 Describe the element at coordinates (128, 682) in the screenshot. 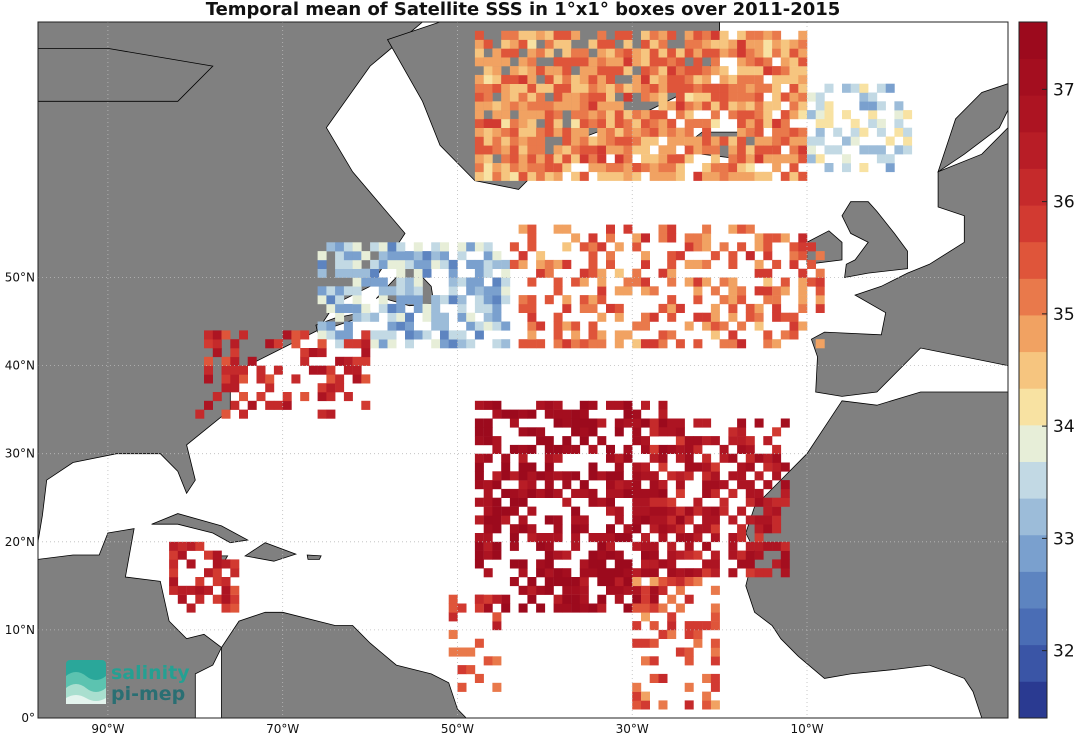

I see `salinity-pi-mep-logo: salinity pi-mep` at that location.